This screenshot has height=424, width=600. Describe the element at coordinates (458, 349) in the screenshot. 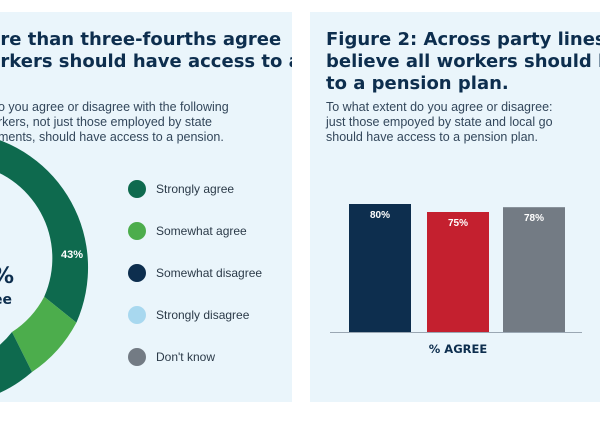

I see `x-axis-label: % AGREE` at that location.